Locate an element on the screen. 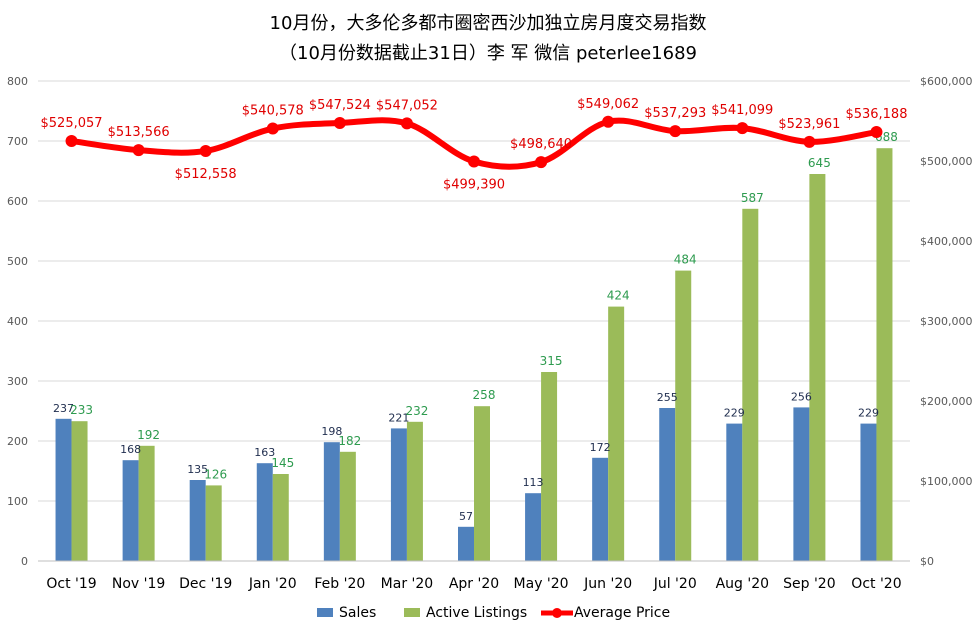 The width and height of the screenshot is (977, 642). right-axis-tick-label: $400,000 is located at coordinates (946, 241).